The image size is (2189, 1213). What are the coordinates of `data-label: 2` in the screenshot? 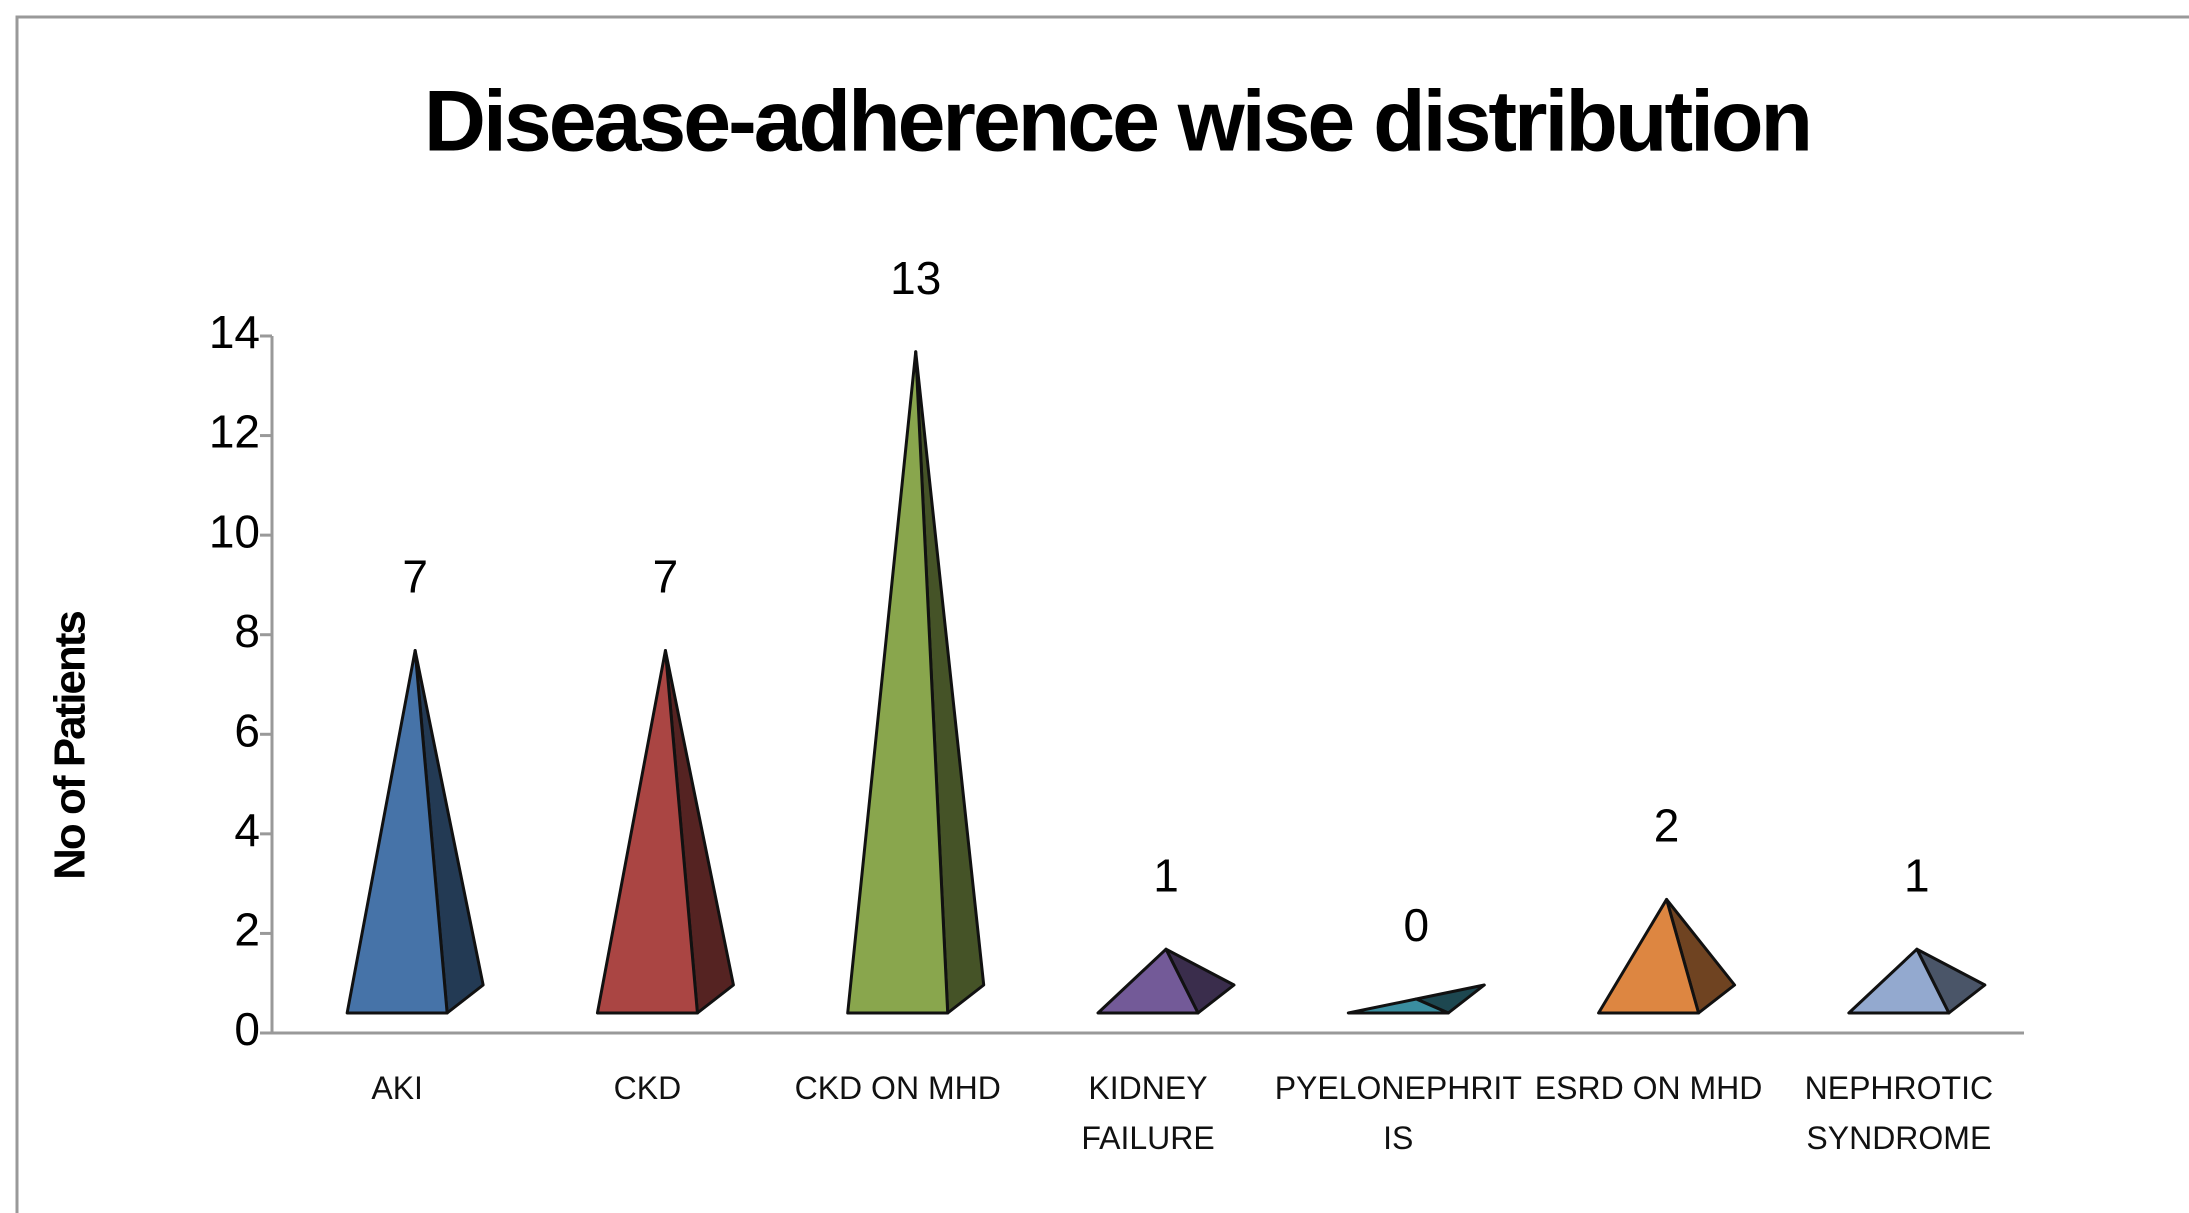 It's located at (1667, 826).